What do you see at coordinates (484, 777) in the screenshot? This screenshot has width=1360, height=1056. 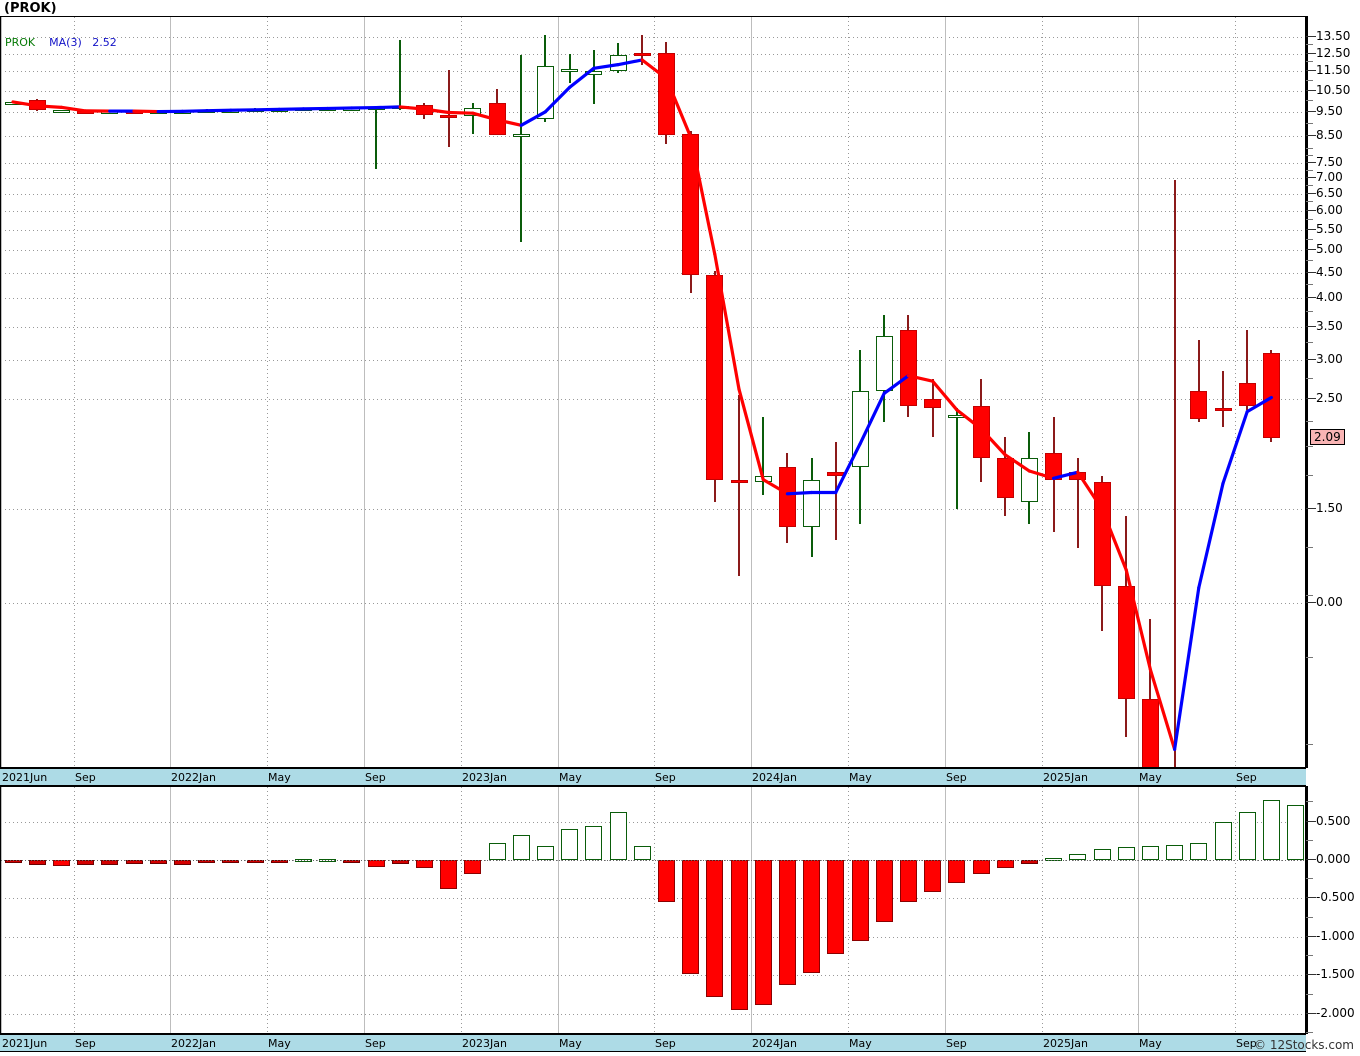 I see `date-axis-tick-label: 2023Jan` at bounding box center [484, 777].